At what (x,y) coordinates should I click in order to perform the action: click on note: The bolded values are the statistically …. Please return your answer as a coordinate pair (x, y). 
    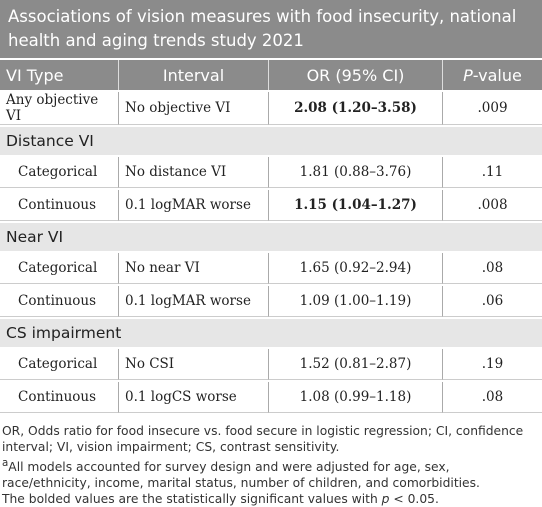
    Looking at the image, I should click on (271, 499).